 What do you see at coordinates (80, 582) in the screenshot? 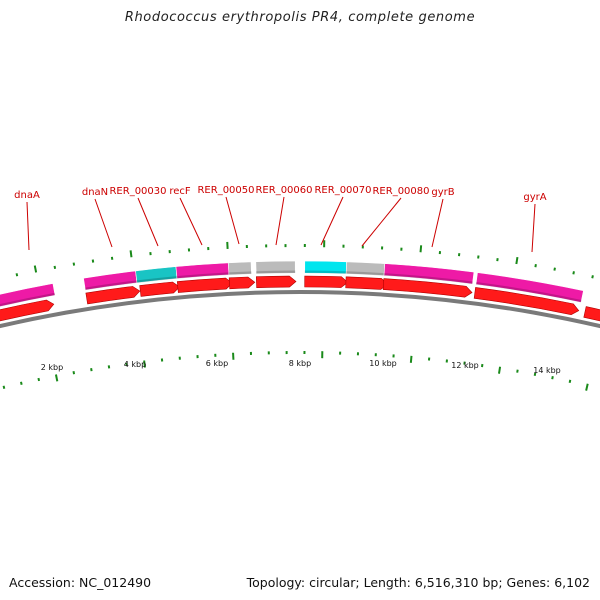
I see `accession-text: Accession: NC_012490` at bounding box center [80, 582].